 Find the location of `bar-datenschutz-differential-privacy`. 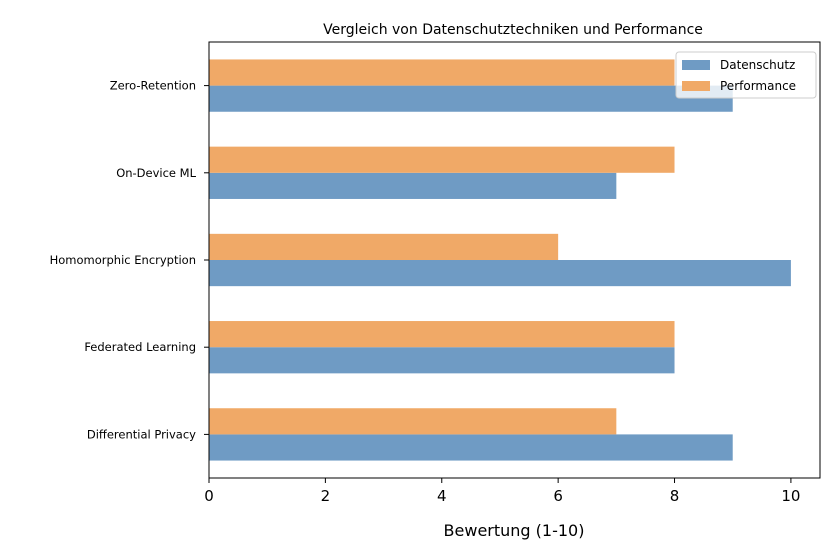

bar-datenschutz-differential-privacy is located at coordinates (471, 447).